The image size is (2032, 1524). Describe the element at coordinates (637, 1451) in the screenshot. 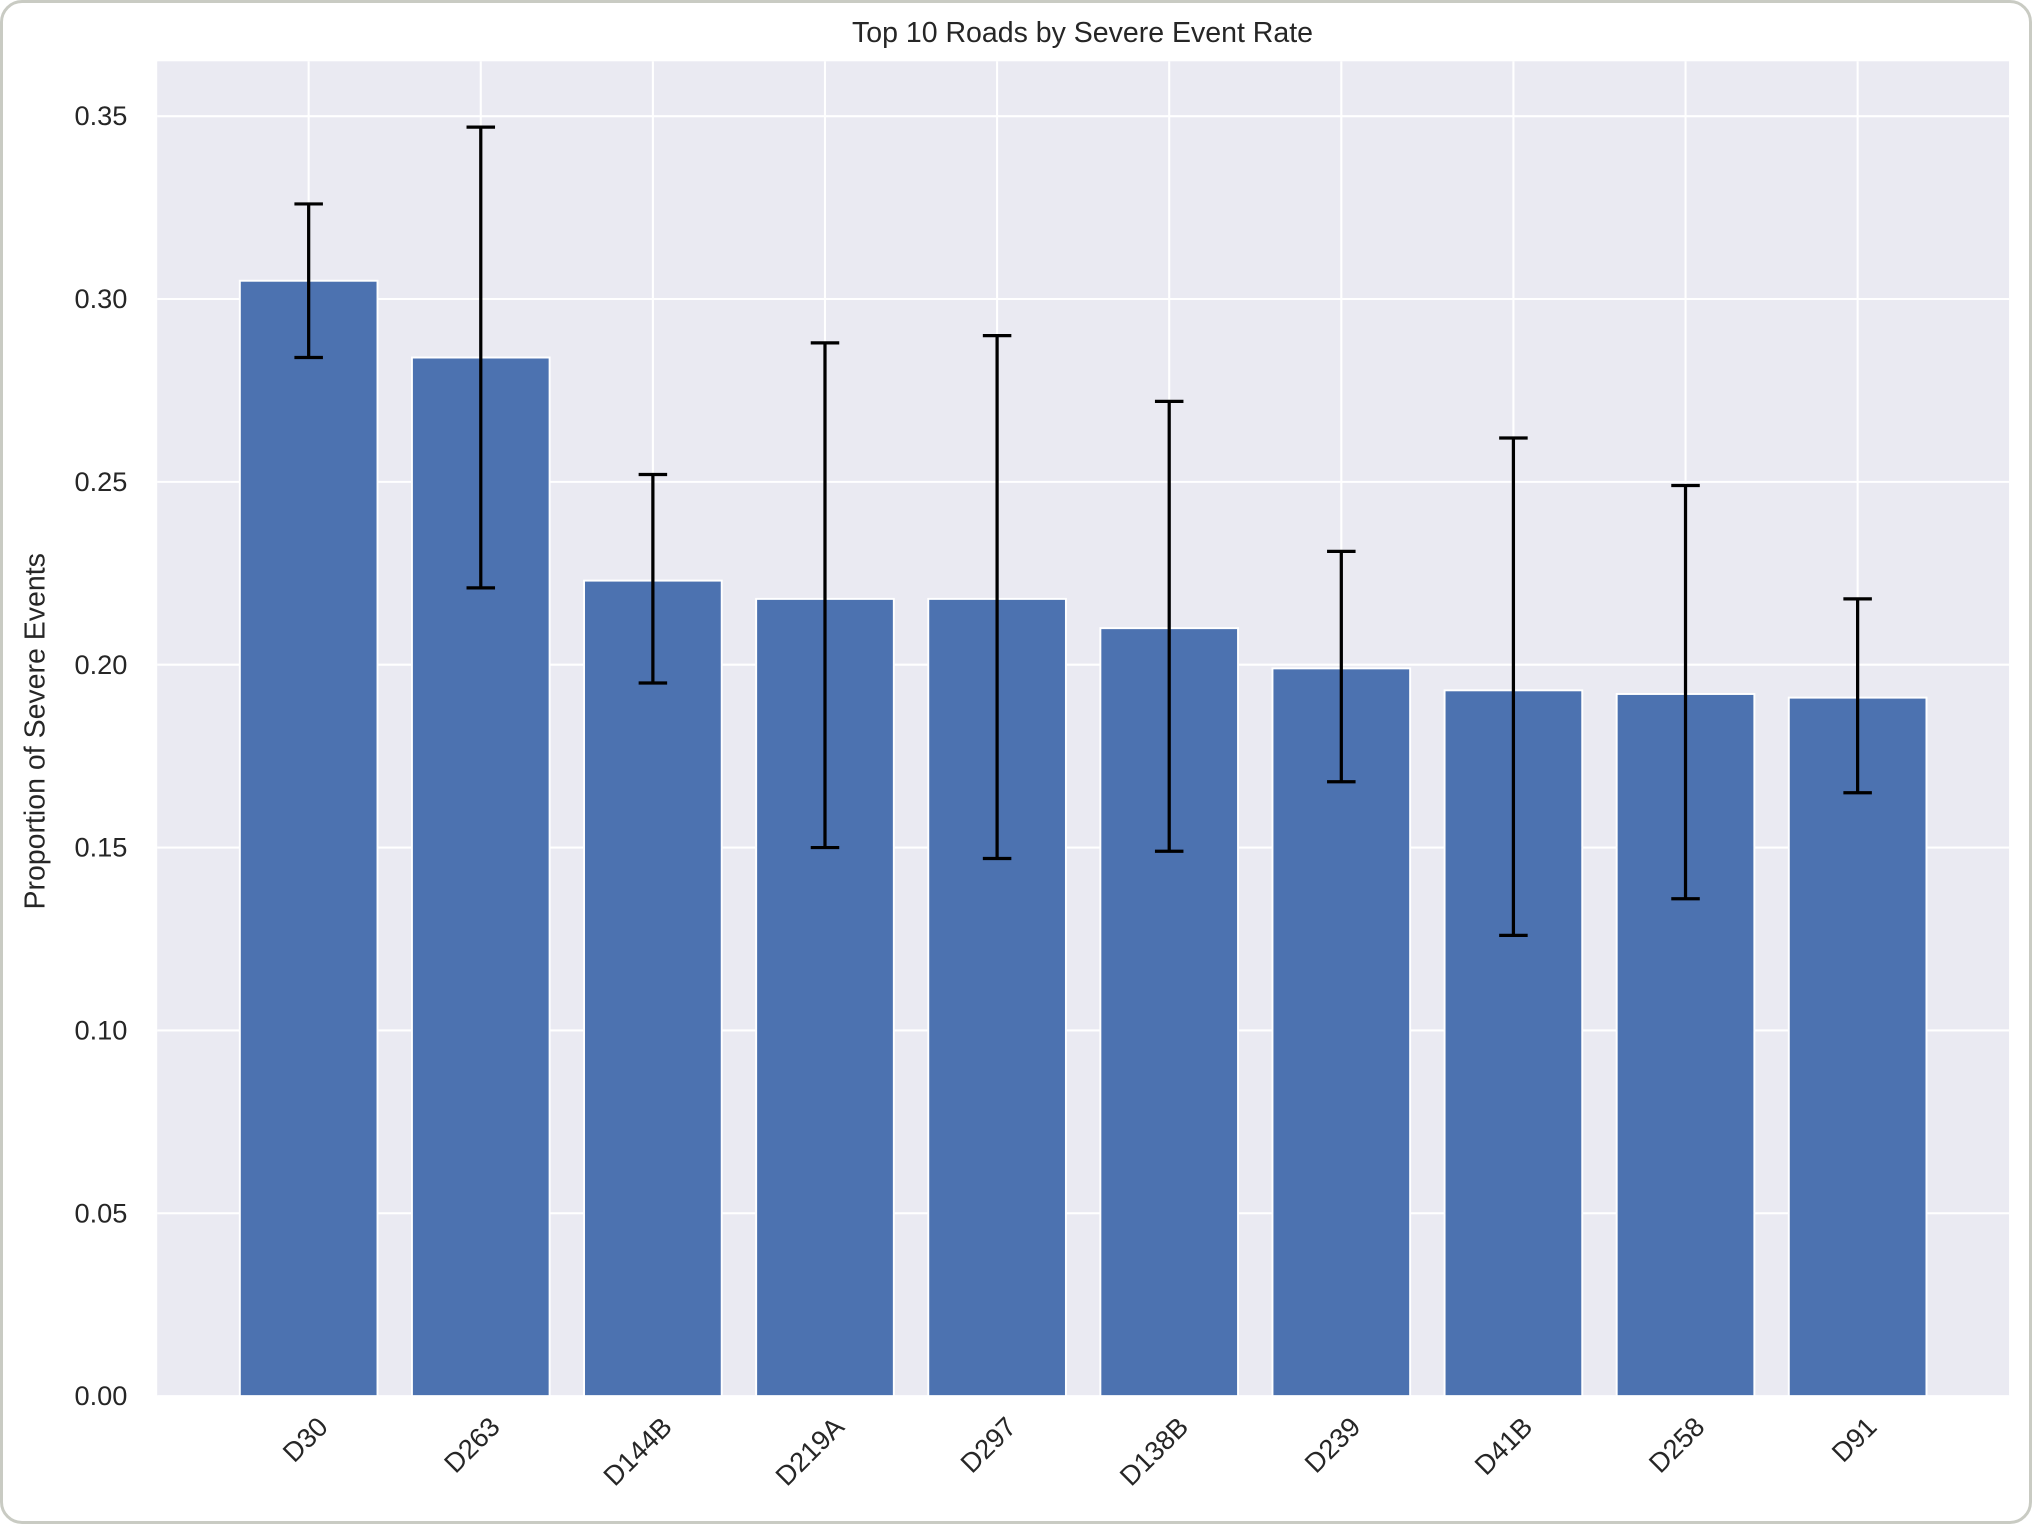

I see `x-tick-label: D144B` at that location.